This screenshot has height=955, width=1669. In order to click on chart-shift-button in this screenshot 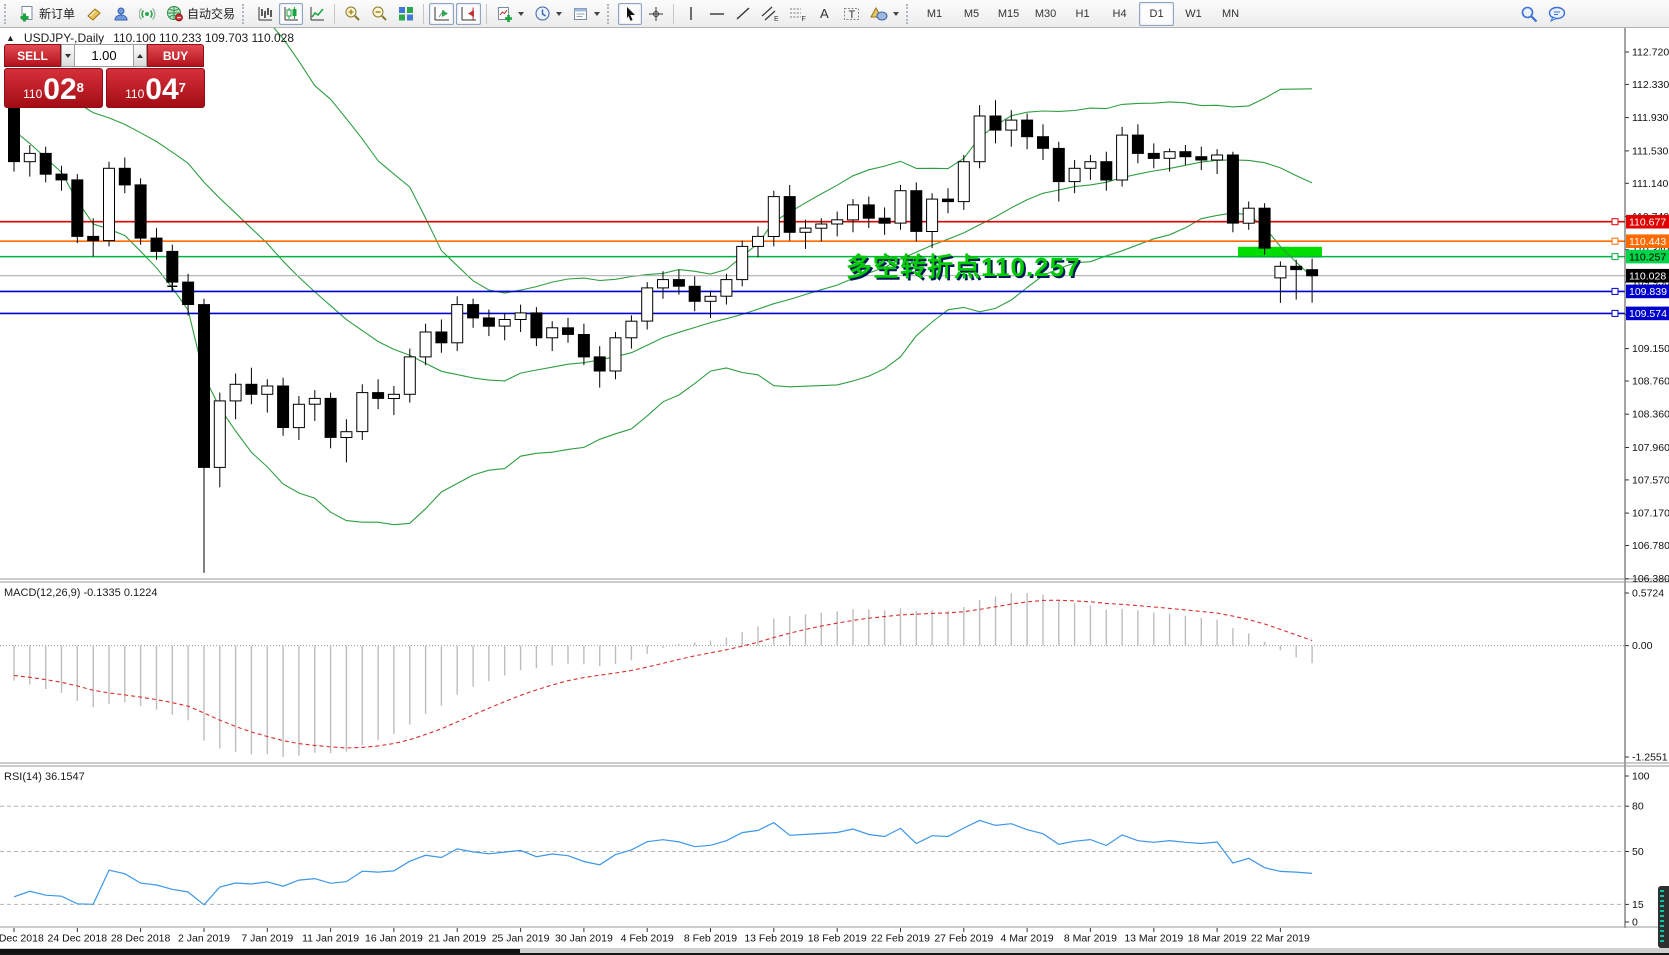, I will do `click(469, 13)`.